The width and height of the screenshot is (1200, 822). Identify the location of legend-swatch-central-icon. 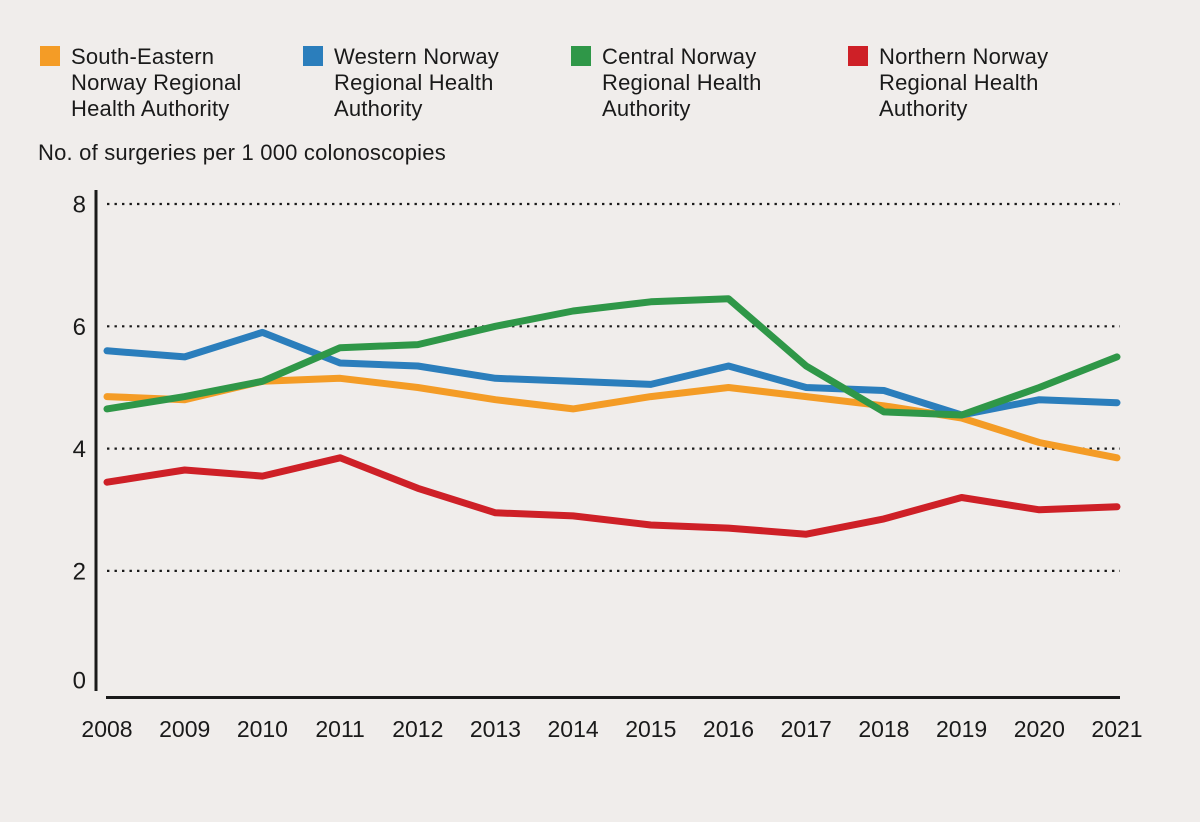
(581, 56).